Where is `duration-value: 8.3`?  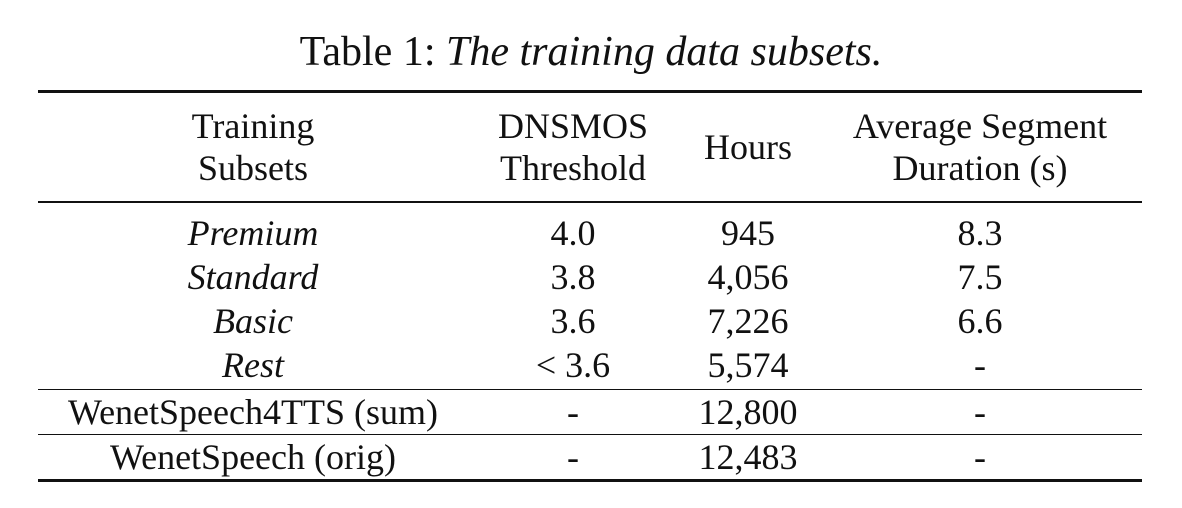 duration-value: 8.3 is located at coordinates (980, 233).